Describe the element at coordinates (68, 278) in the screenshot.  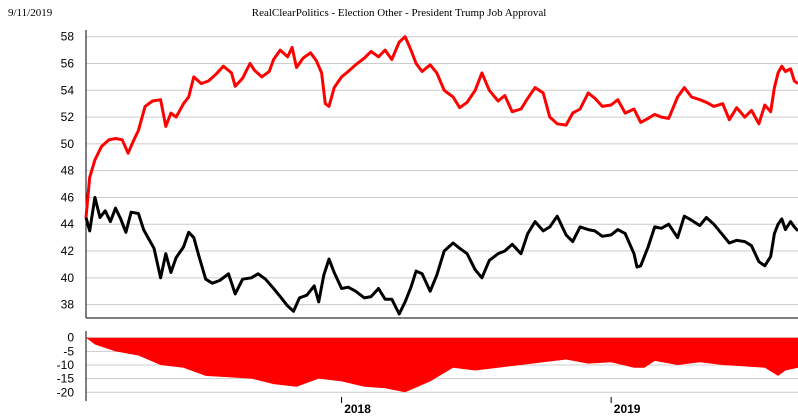
I see `y-tick-label: 40` at that location.